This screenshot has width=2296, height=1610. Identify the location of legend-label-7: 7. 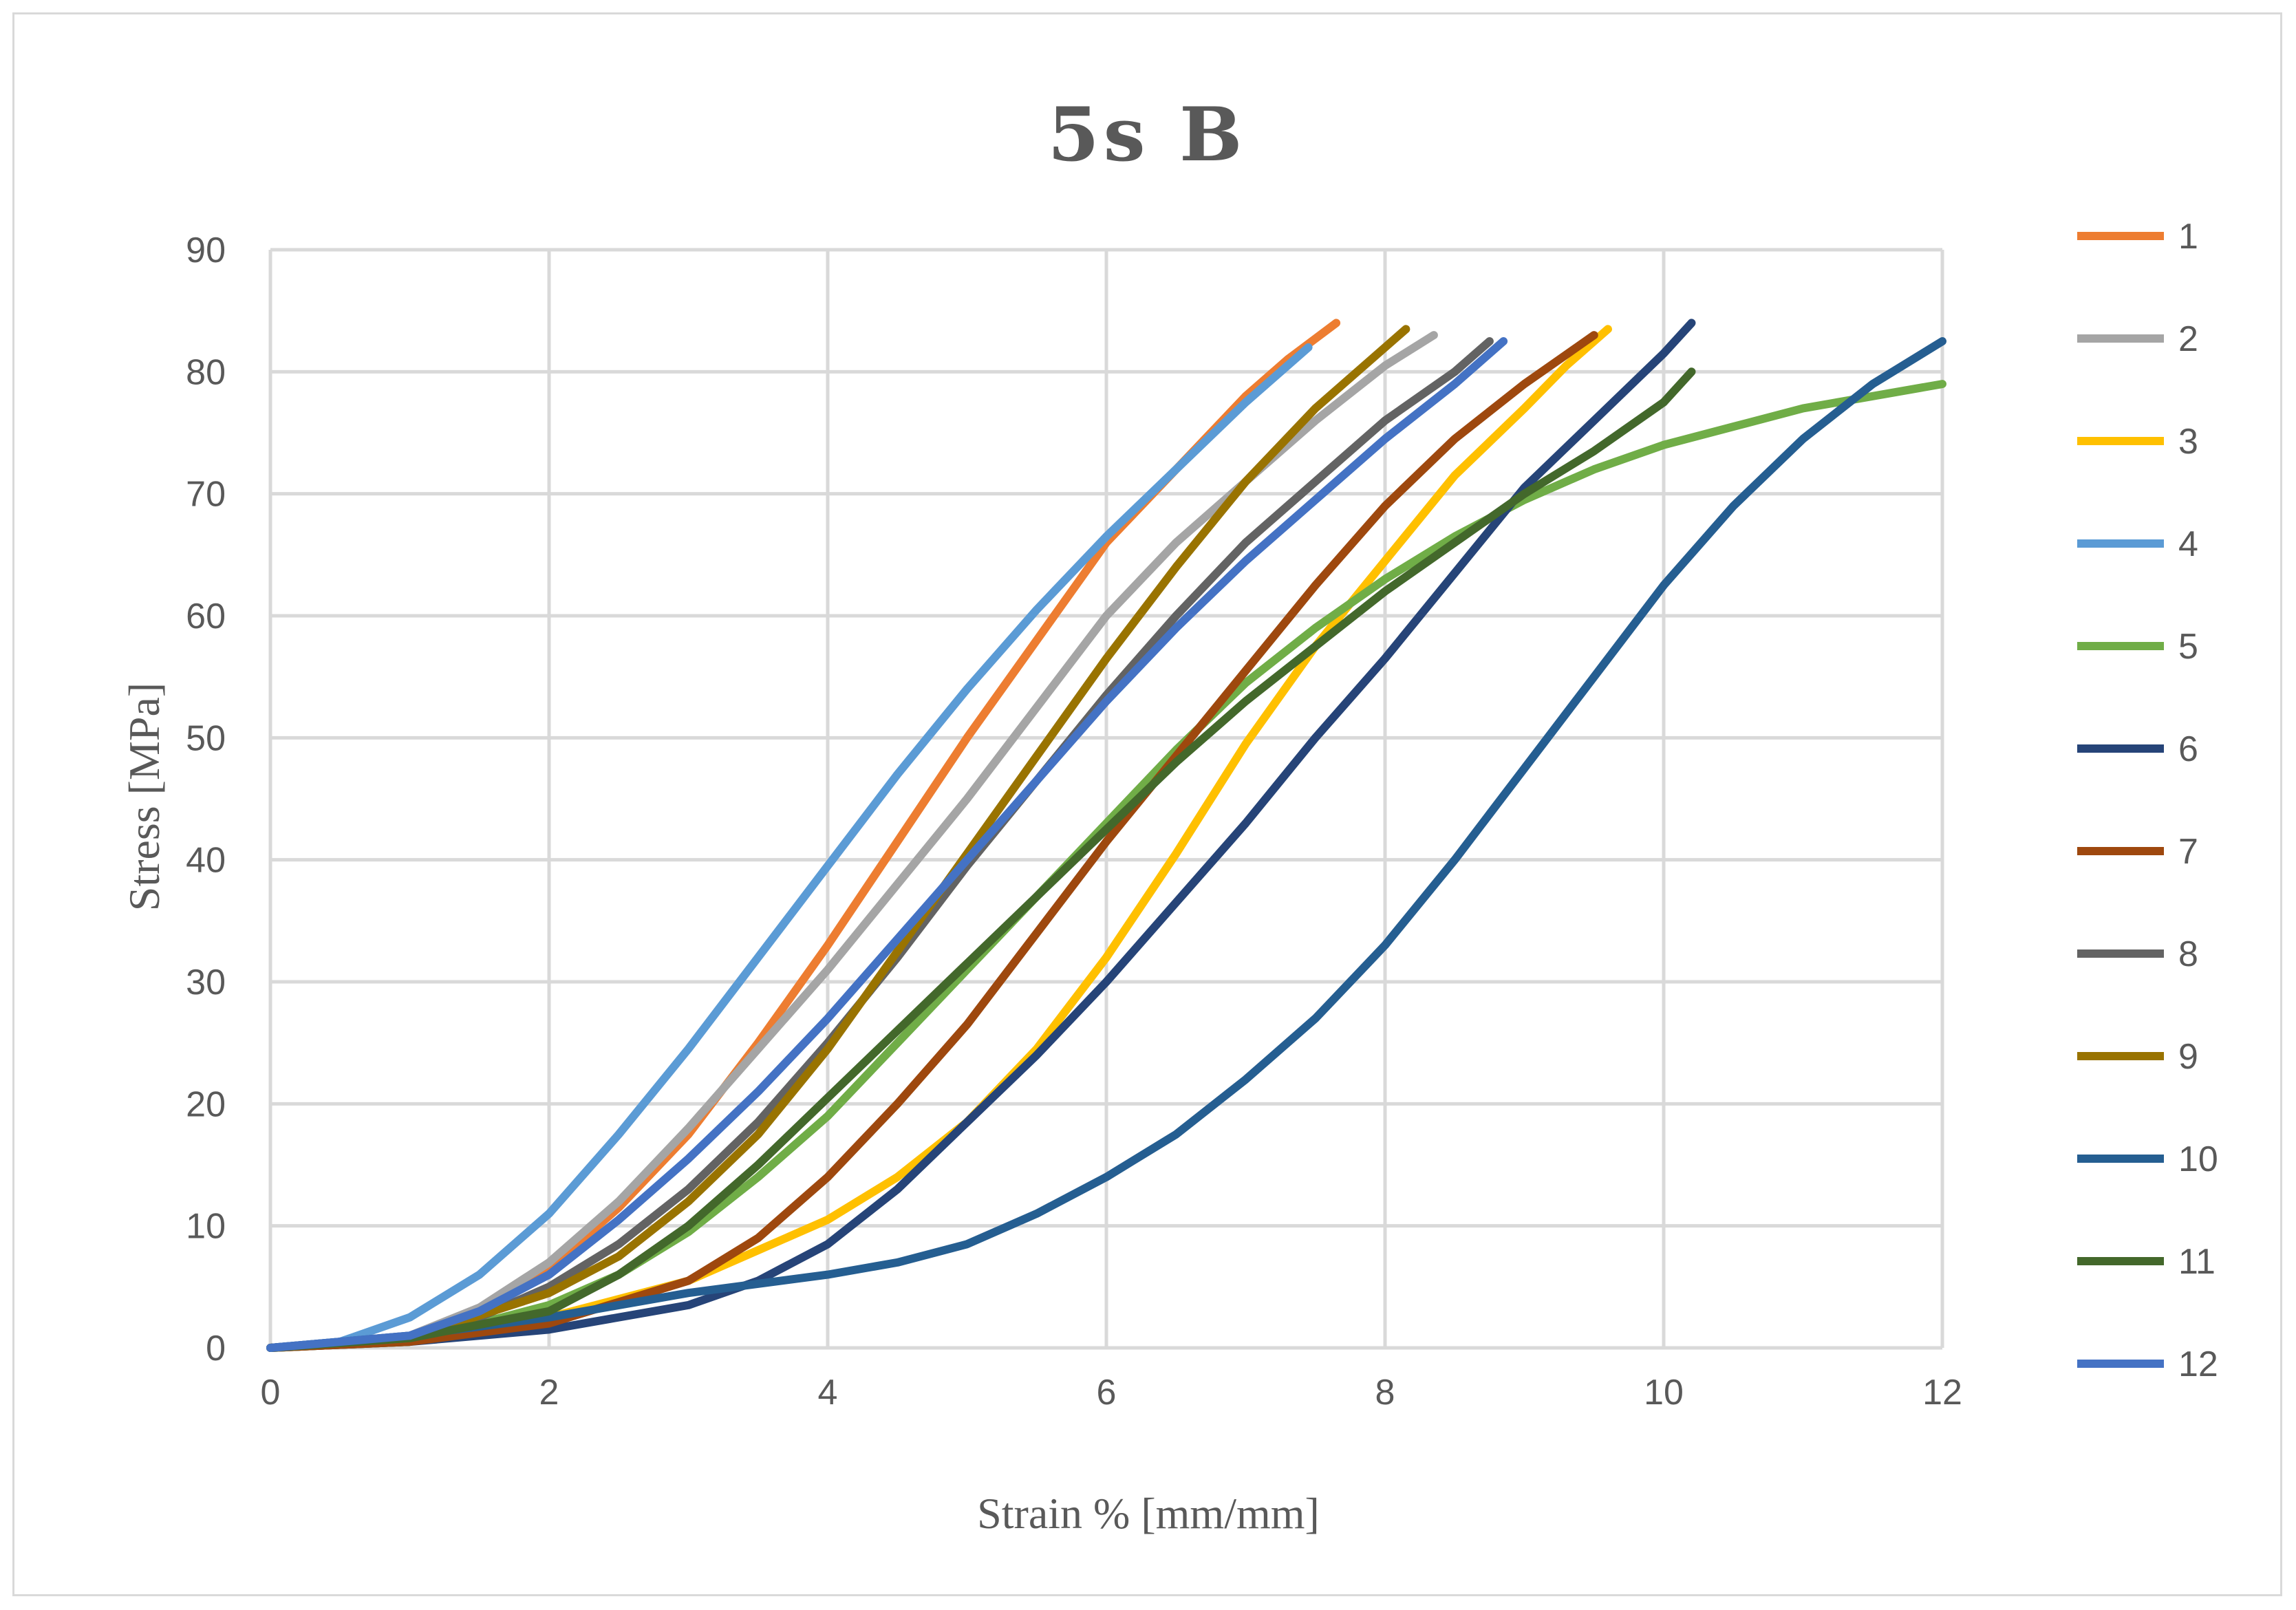
(2188, 852).